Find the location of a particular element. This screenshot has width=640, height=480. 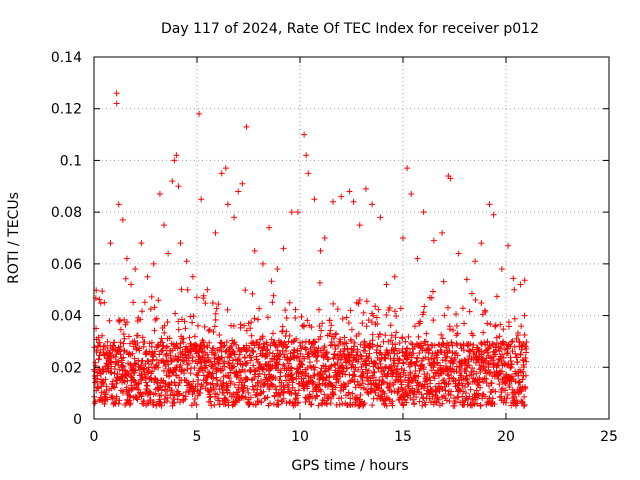

y-tick-label: 0.14 is located at coordinates (66, 58).